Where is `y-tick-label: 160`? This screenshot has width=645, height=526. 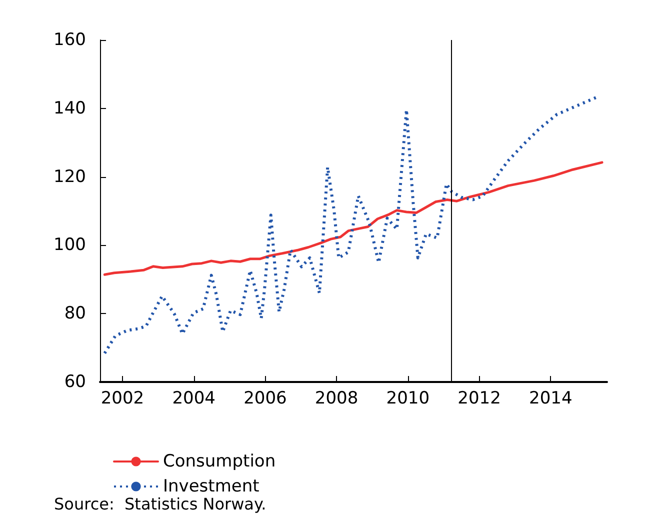 y-tick-label: 160 is located at coordinates (70, 40).